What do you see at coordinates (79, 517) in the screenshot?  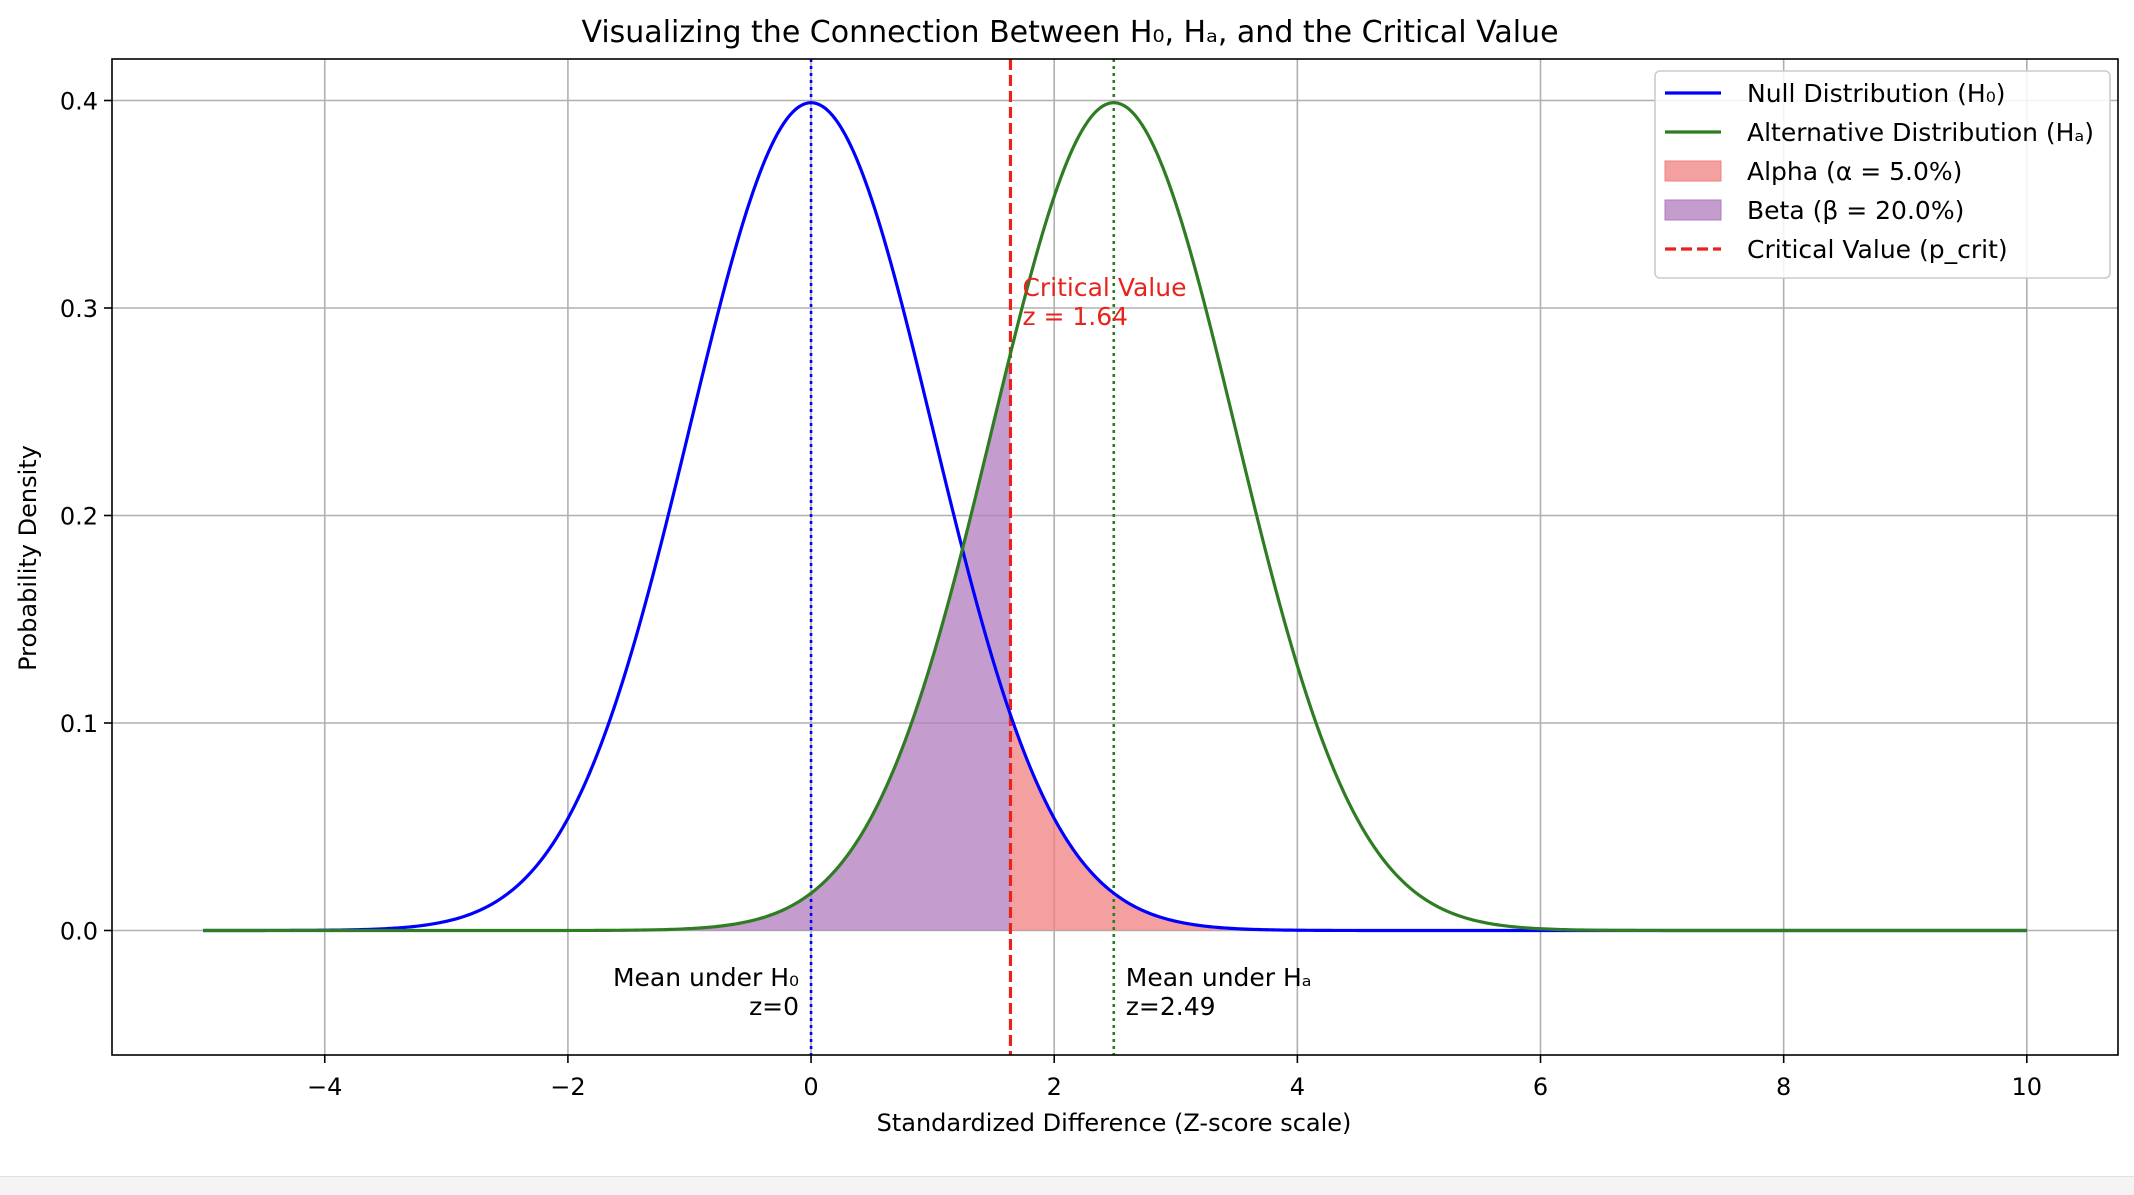 I see `y-tick-label: 0.2` at bounding box center [79, 517].